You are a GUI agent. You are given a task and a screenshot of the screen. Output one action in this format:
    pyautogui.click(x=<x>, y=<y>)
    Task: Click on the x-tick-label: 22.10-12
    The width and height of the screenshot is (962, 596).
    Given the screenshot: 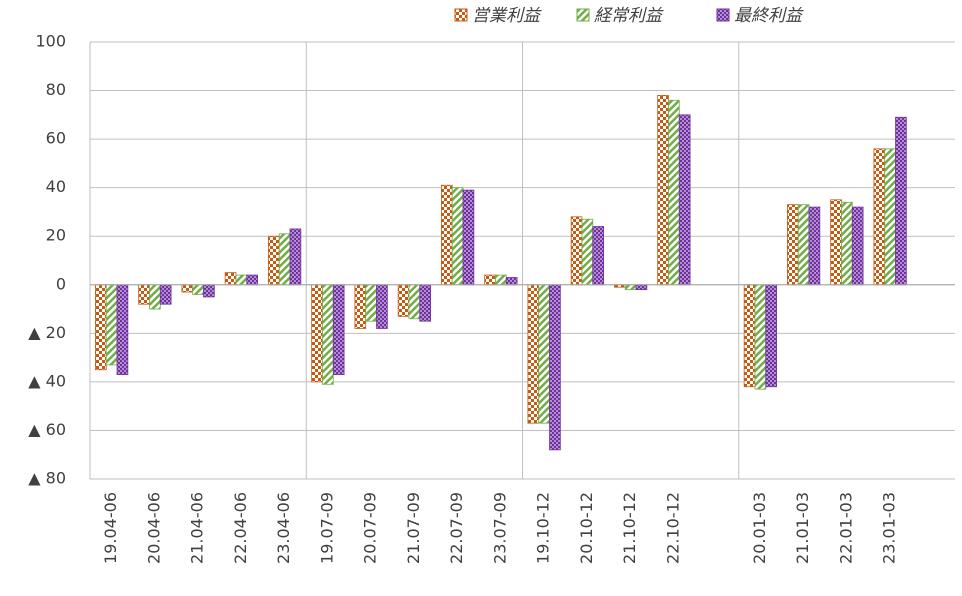 What is the action you would take?
    pyautogui.click(x=672, y=528)
    